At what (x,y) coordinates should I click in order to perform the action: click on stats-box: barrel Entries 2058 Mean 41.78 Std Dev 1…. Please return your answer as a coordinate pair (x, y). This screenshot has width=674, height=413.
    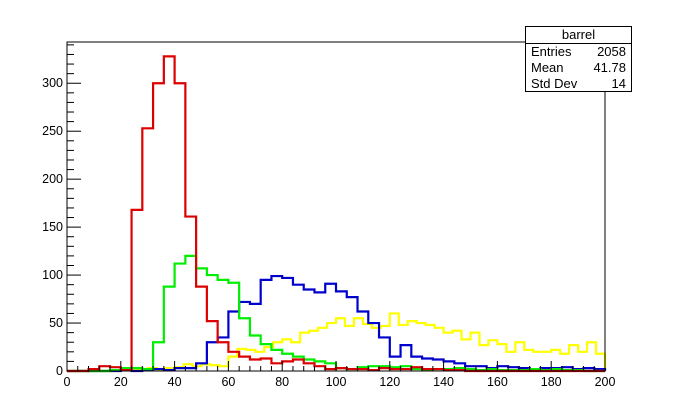
    Looking at the image, I should click on (578, 59).